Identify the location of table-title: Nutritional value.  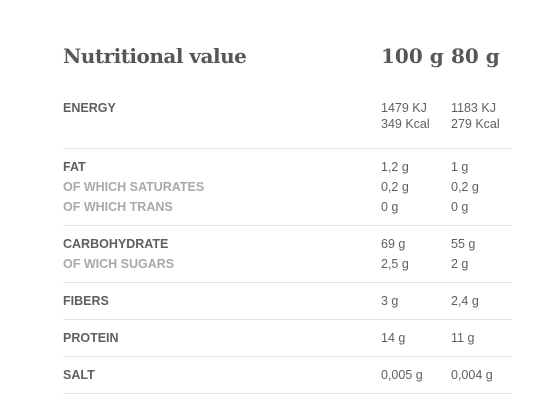
(155, 56).